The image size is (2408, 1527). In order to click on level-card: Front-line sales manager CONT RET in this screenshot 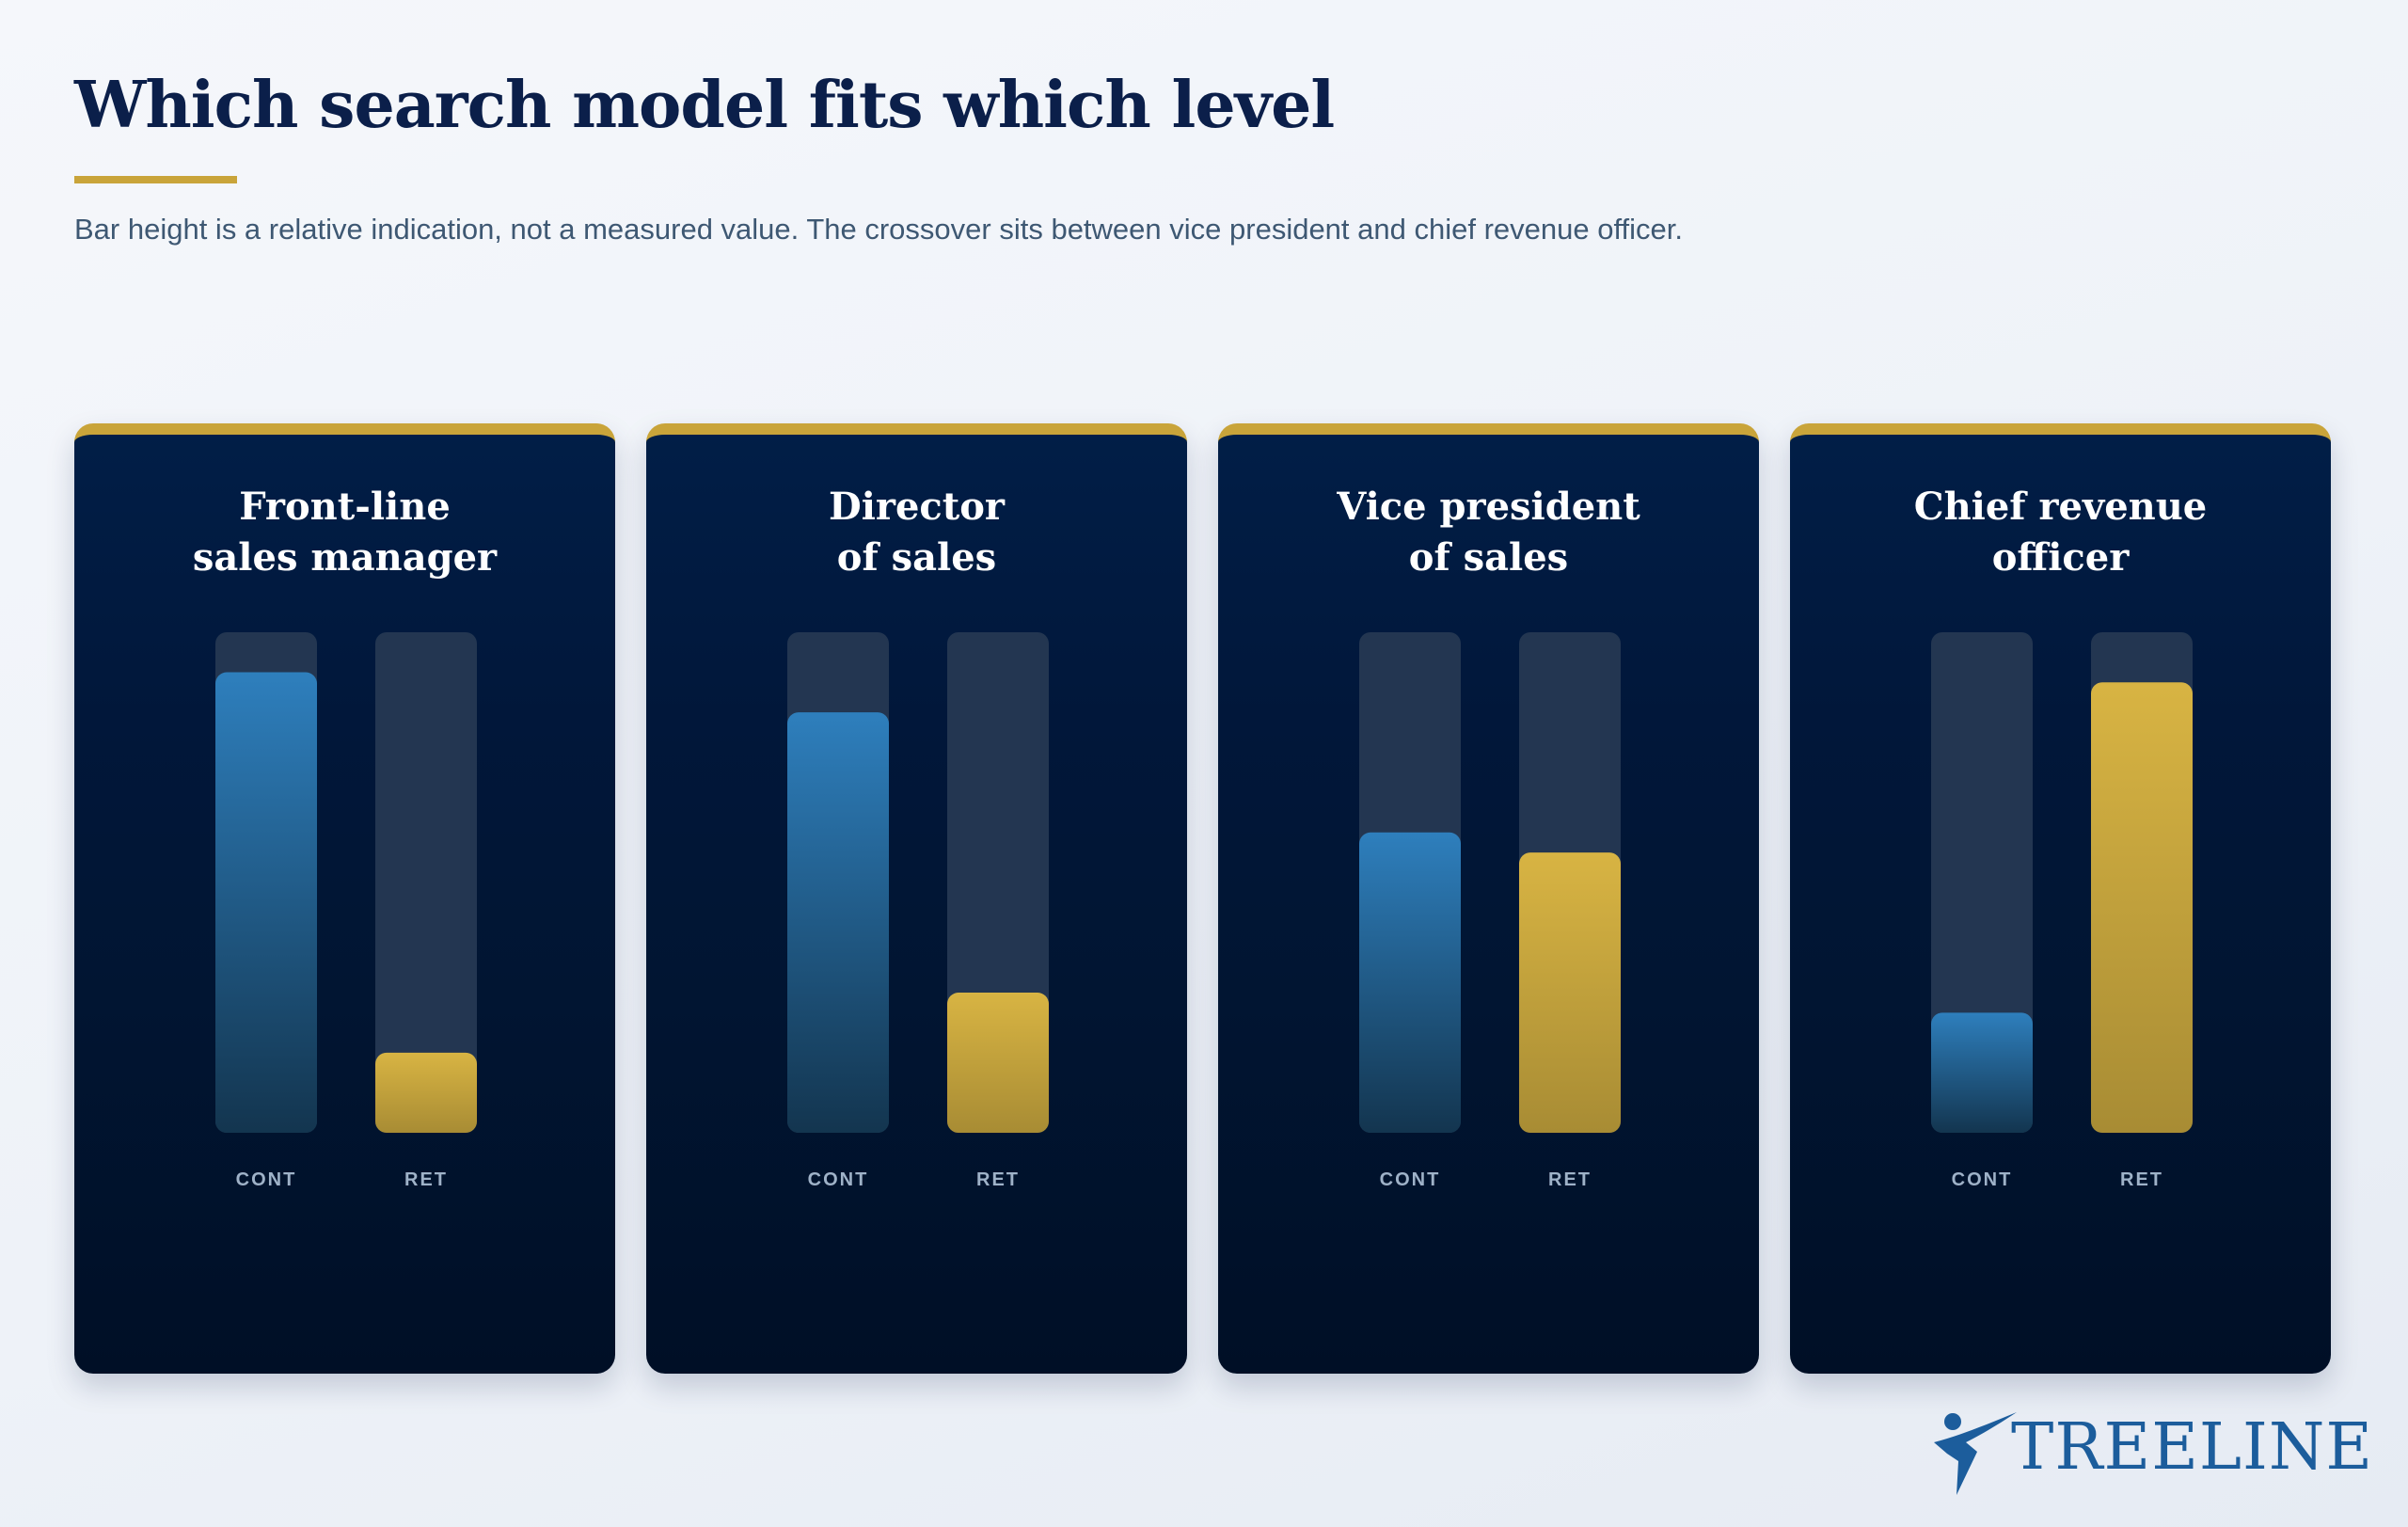, I will do `click(344, 898)`.